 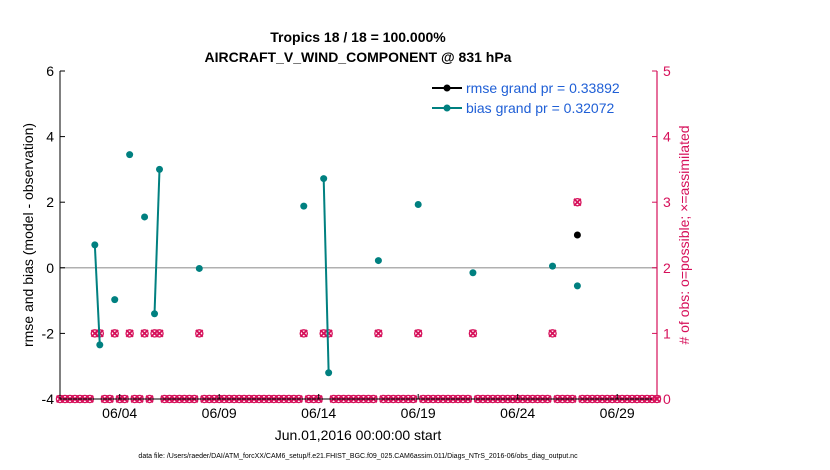 What do you see at coordinates (50, 137) in the screenshot?
I see `y-left-tick-label: 4` at bounding box center [50, 137].